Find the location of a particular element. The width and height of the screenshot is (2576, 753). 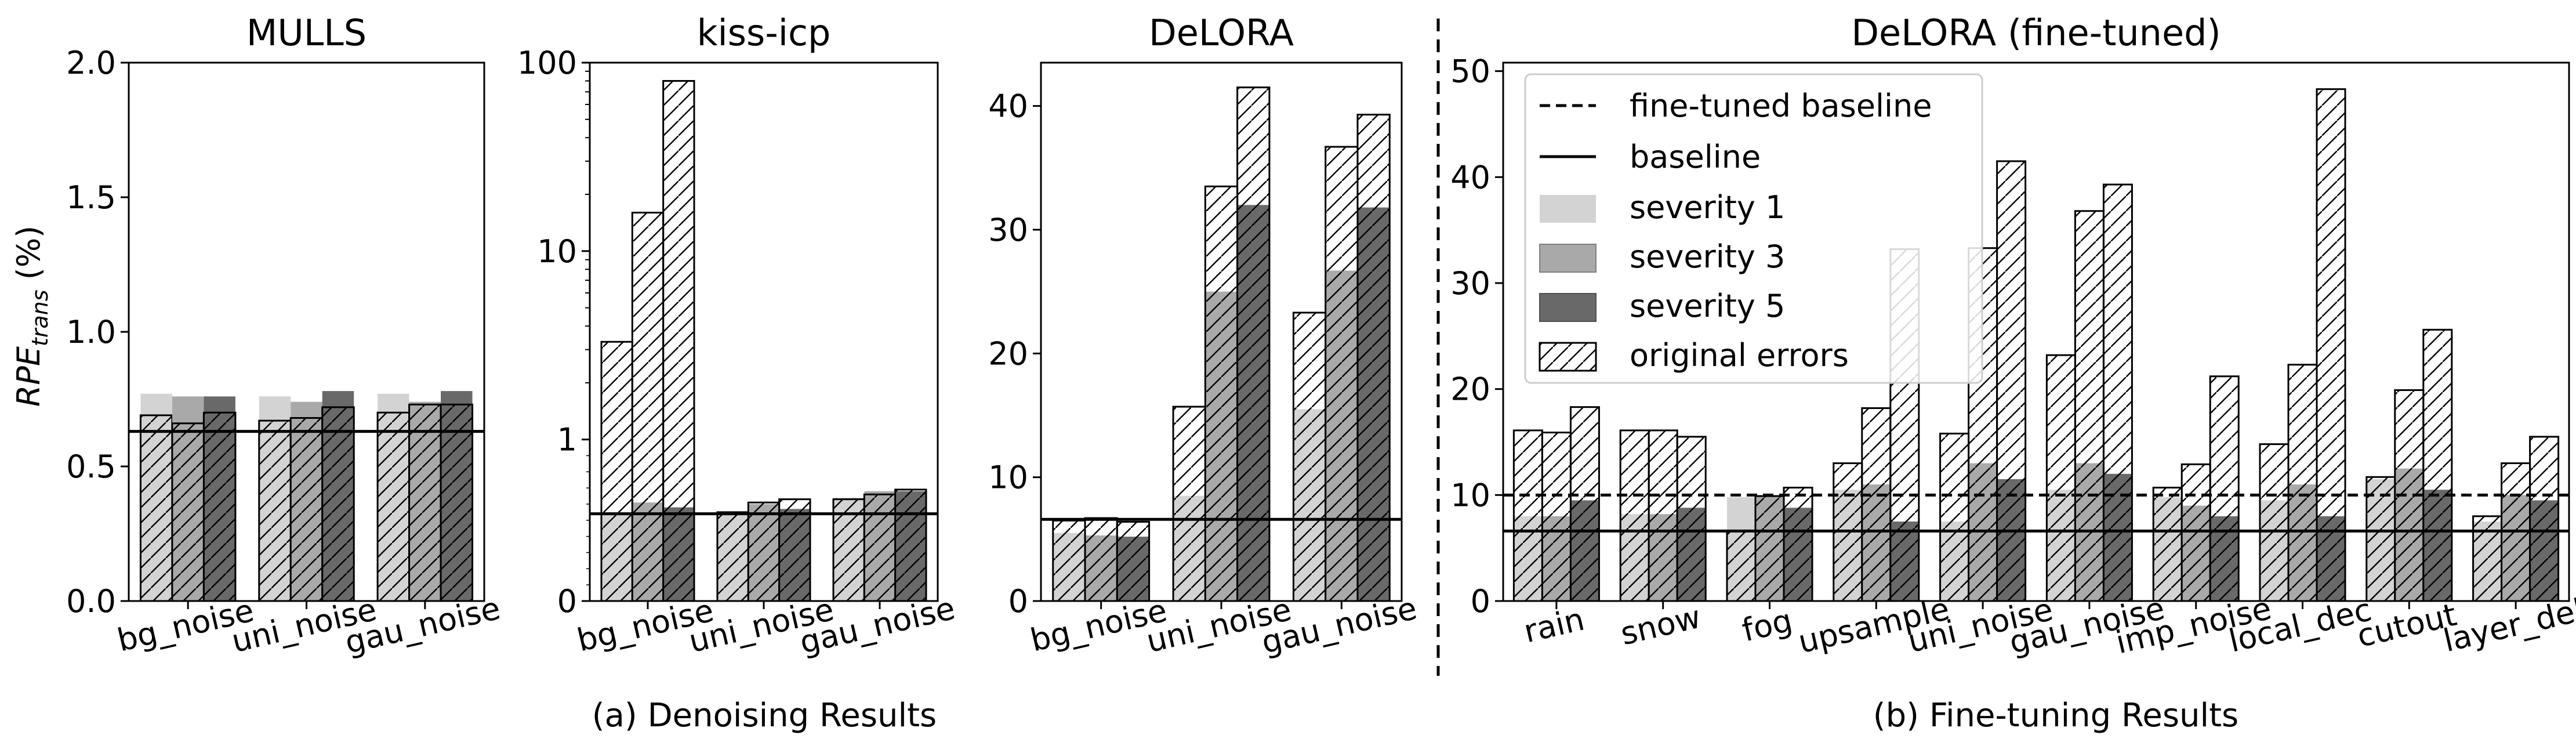

legend-frame is located at coordinates (1753, 228).